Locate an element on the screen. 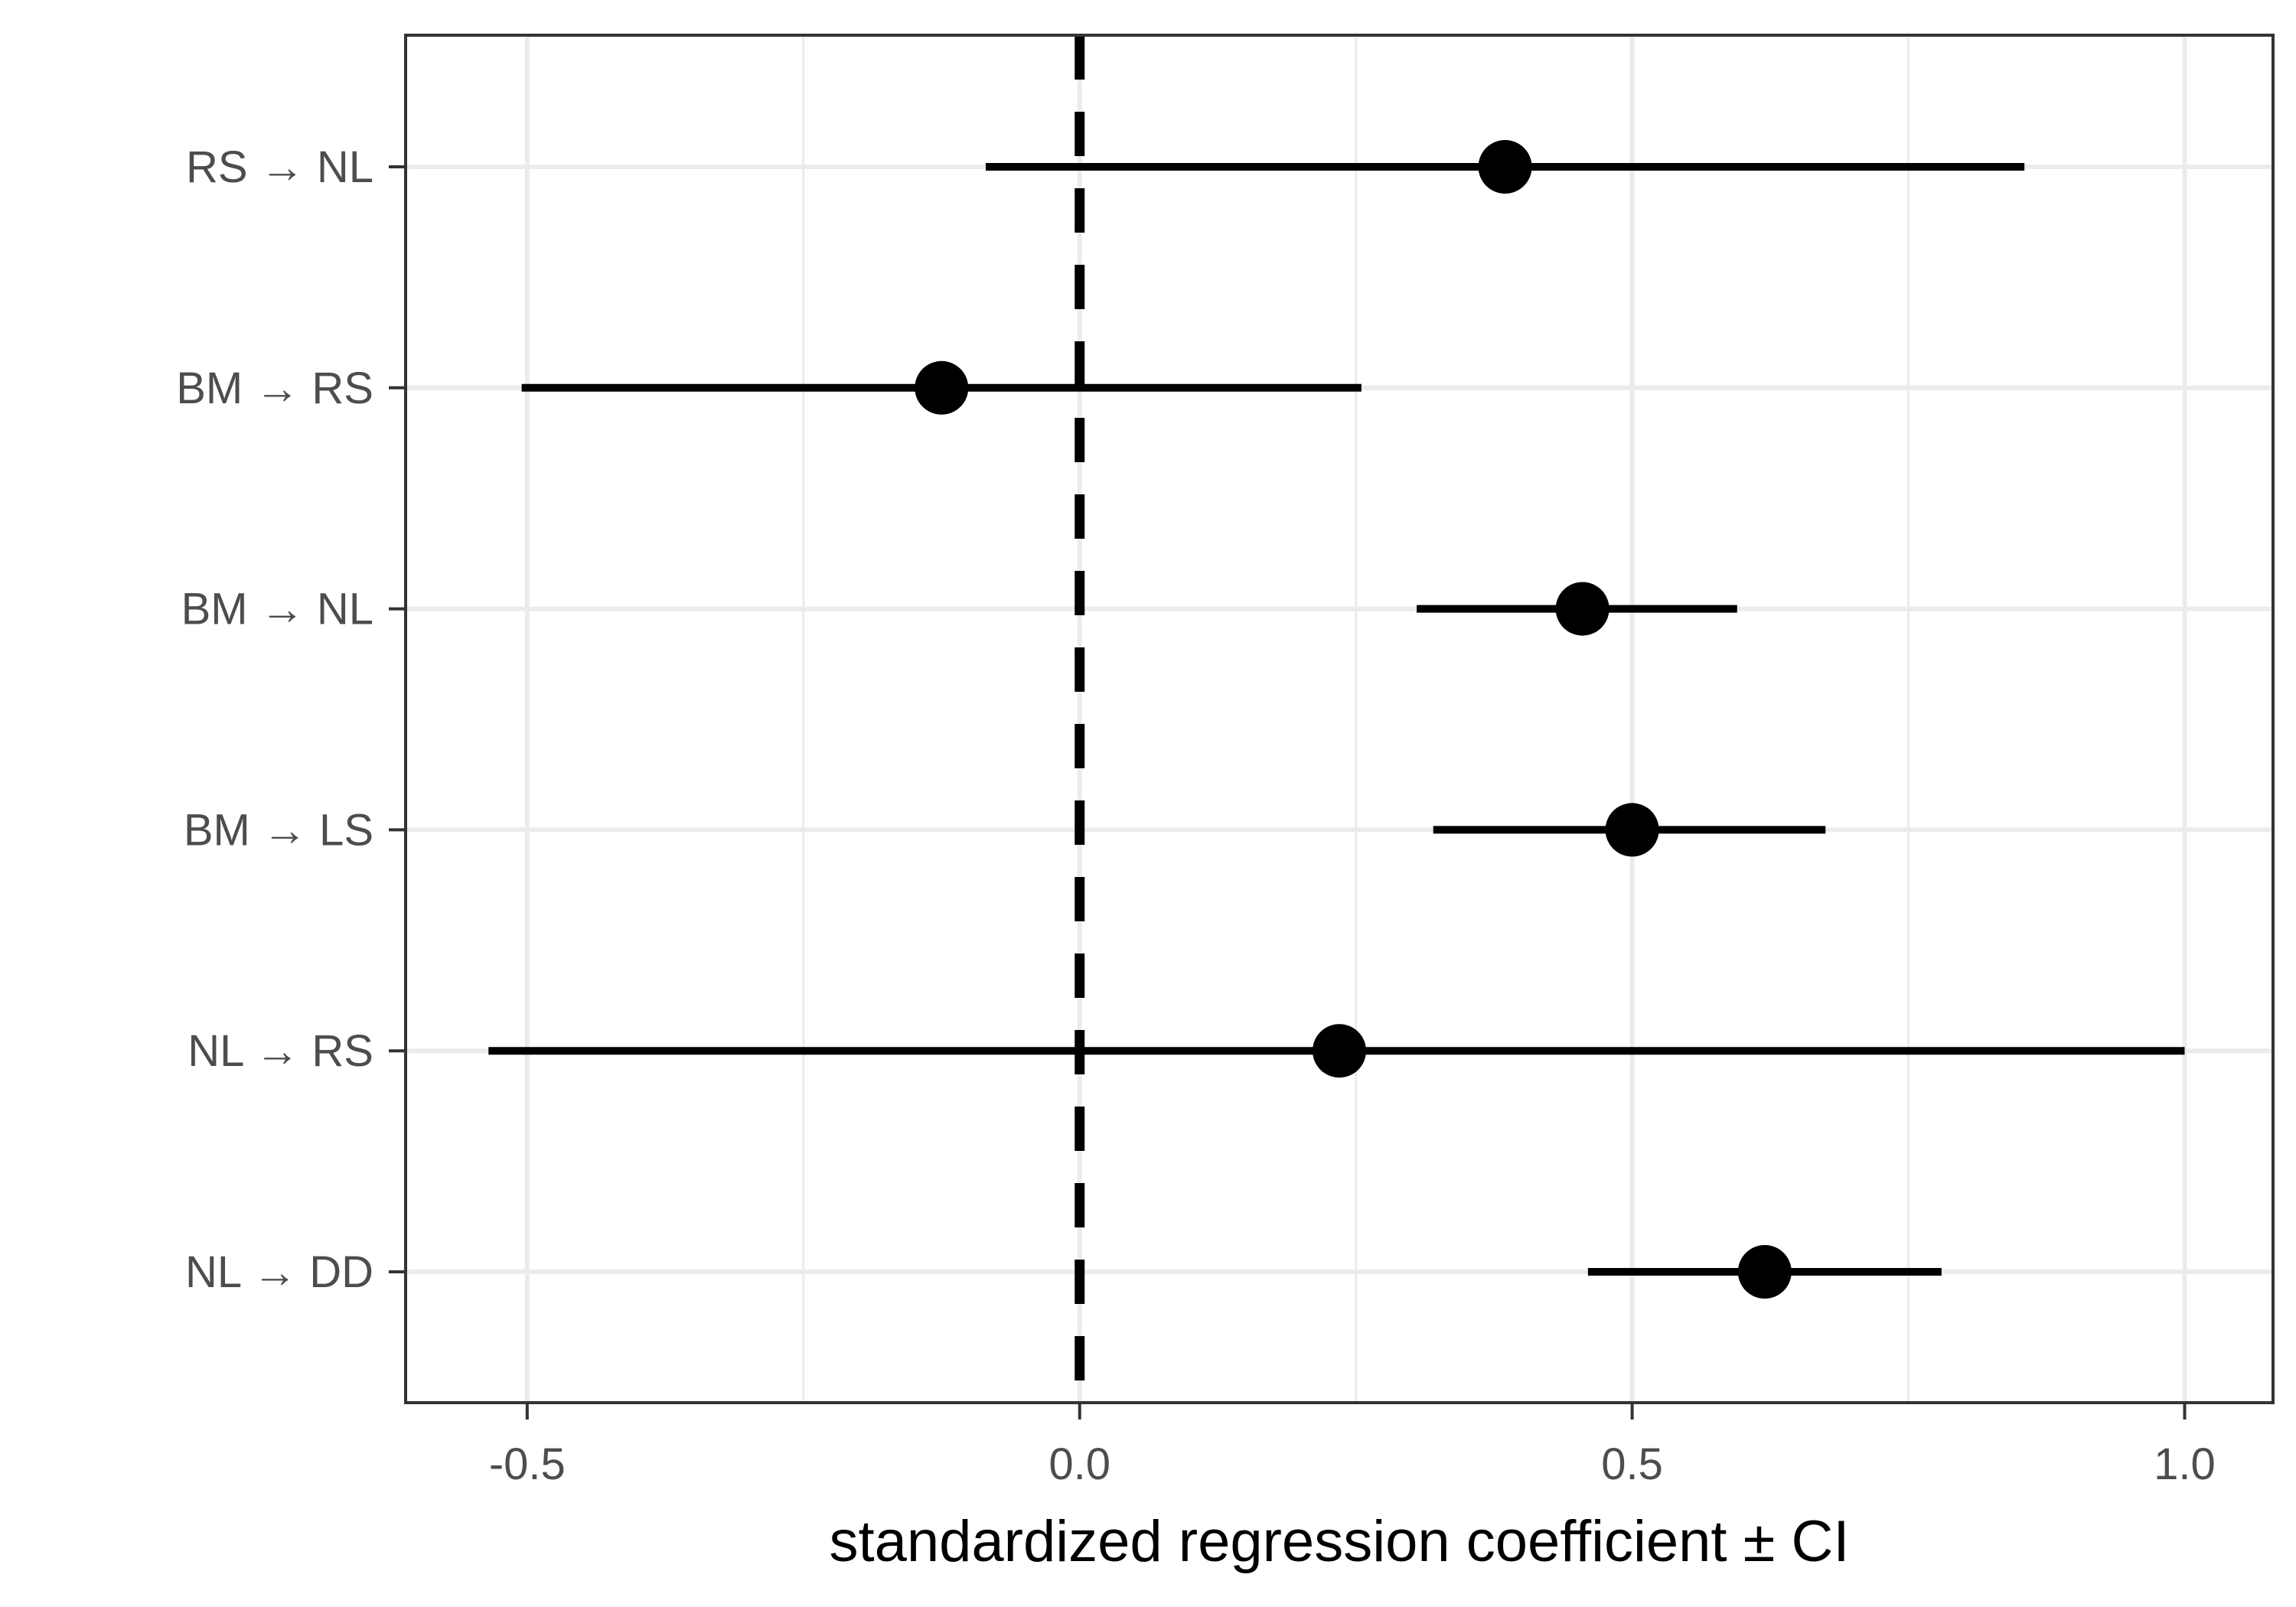  y-tick-label: BM → NL is located at coordinates (277, 609).